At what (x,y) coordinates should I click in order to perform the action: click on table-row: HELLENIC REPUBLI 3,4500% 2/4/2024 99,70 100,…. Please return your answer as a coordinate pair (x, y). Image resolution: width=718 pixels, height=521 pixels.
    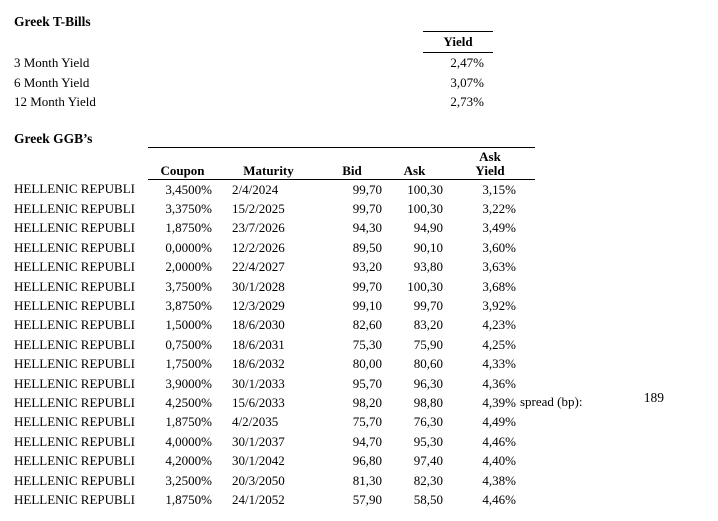
    Looking at the image, I should click on (274, 190).